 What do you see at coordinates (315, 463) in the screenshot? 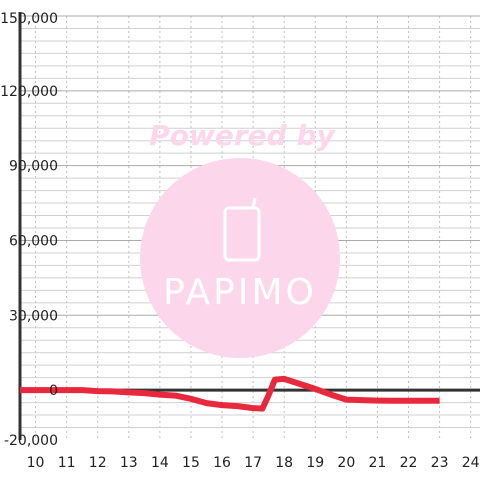
I see `x-tick-label: 19` at bounding box center [315, 463].